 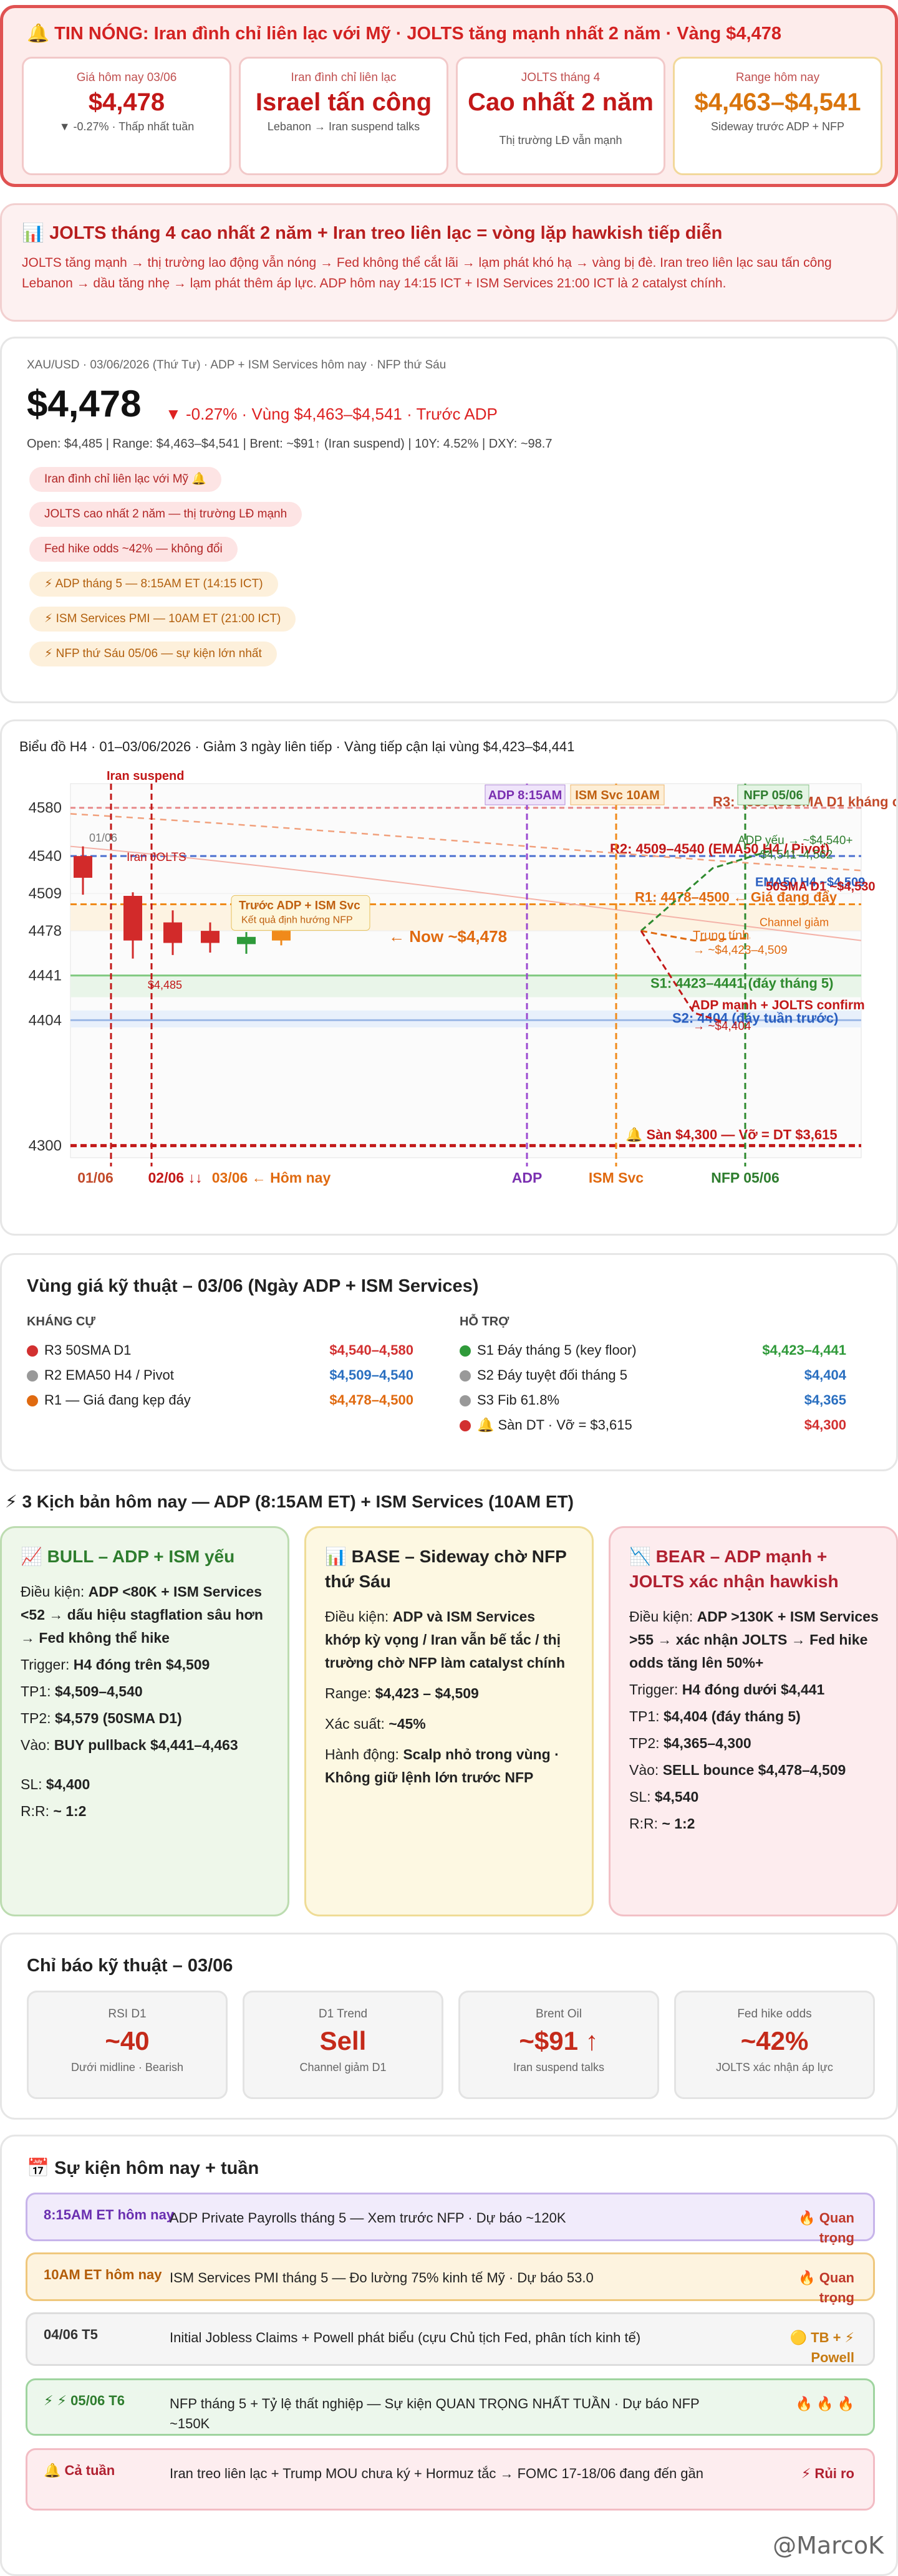 What do you see at coordinates (45, 931) in the screenshot?
I see `y-tick-label: 4478` at bounding box center [45, 931].